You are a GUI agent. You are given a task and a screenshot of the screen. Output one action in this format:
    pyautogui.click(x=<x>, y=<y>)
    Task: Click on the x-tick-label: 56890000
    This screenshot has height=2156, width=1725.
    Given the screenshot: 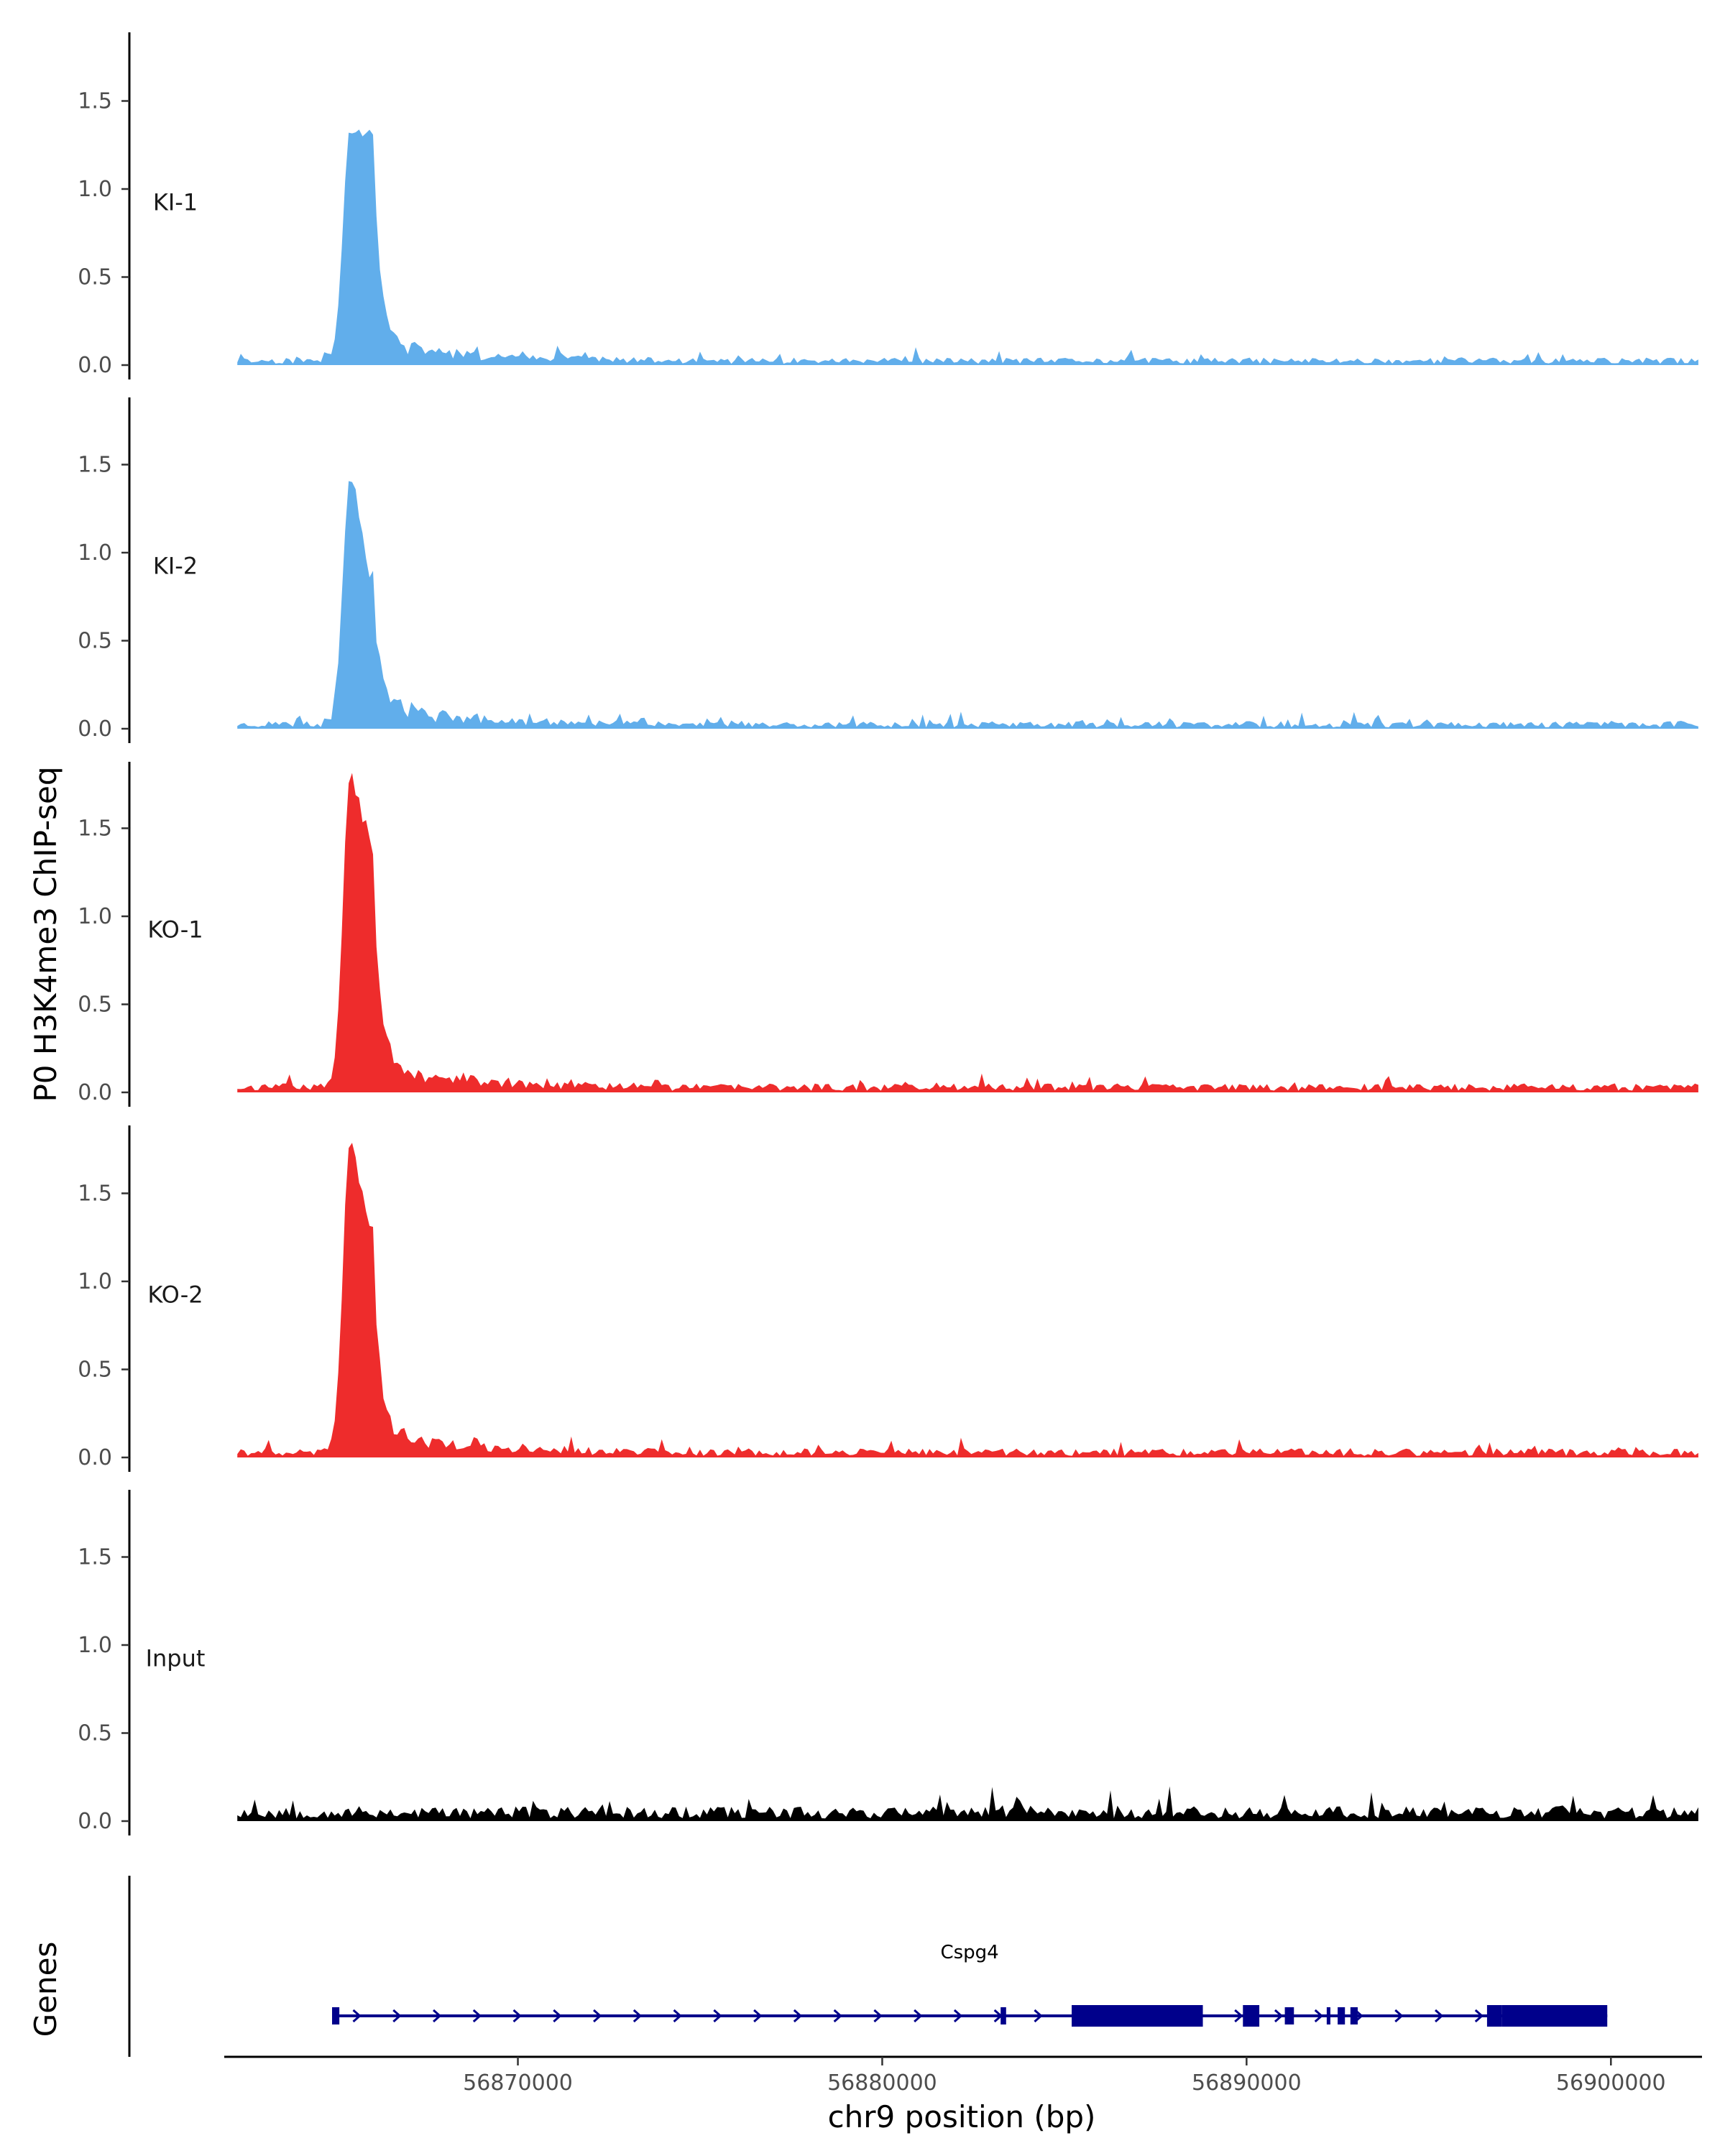 What is the action you would take?
    pyautogui.click(x=1247, y=2083)
    